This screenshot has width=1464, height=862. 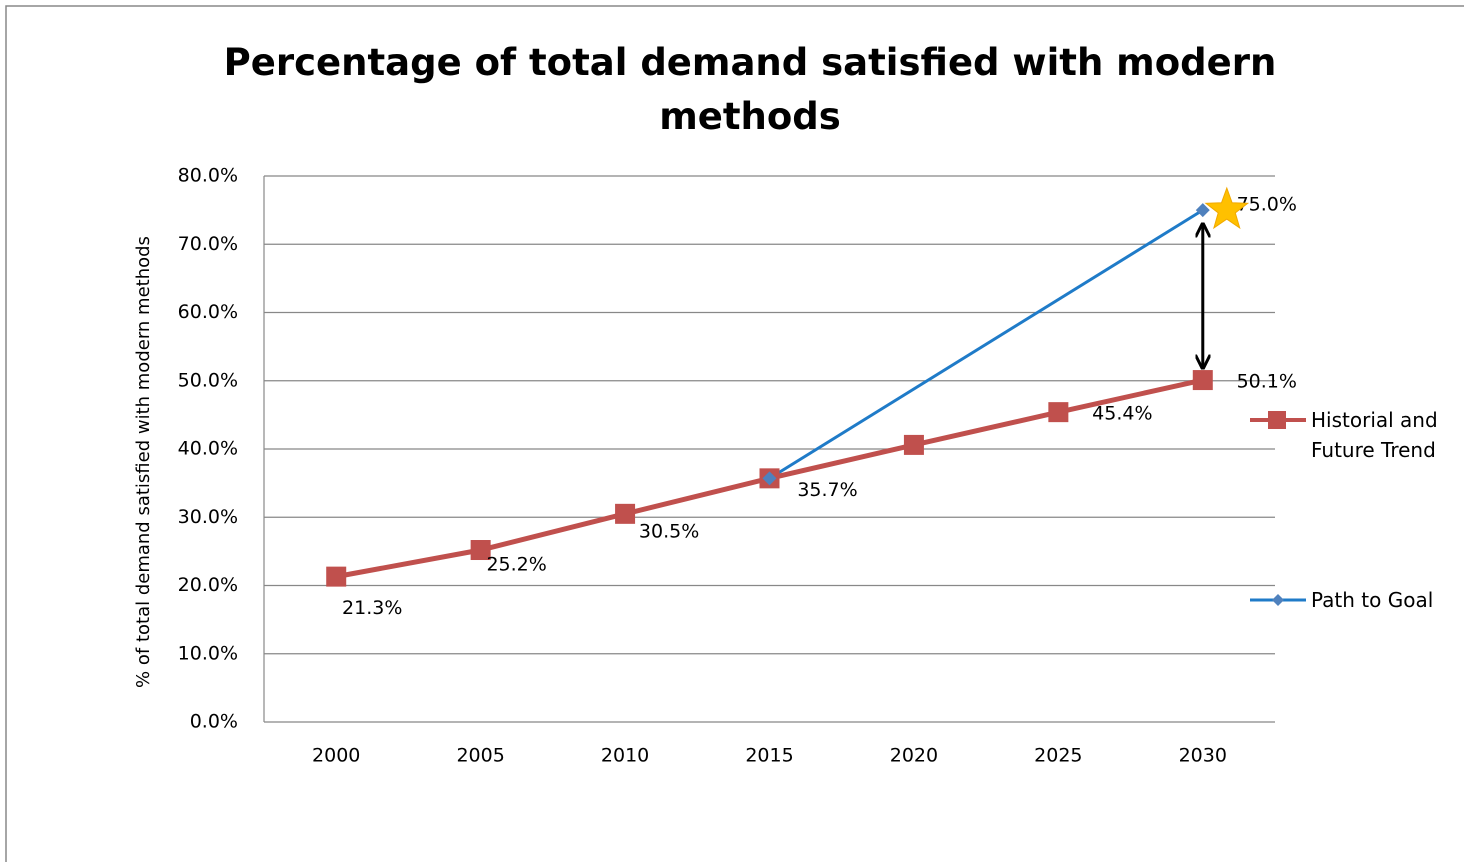 I want to click on x-tick-label: 2025, so click(x=1058, y=756).